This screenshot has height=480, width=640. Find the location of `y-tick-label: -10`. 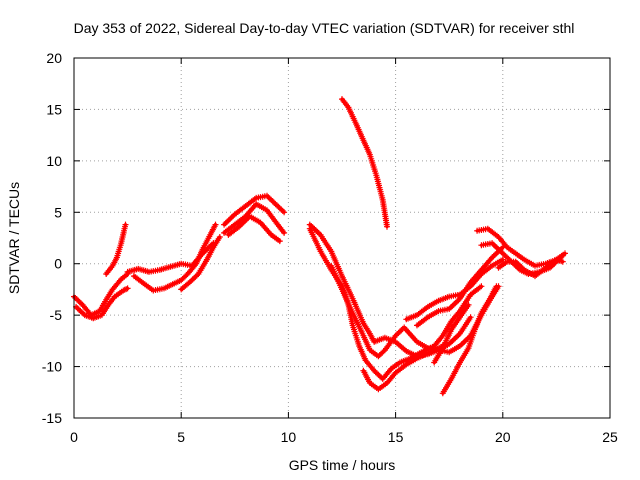

y-tick-label: -10 is located at coordinates (52, 367).